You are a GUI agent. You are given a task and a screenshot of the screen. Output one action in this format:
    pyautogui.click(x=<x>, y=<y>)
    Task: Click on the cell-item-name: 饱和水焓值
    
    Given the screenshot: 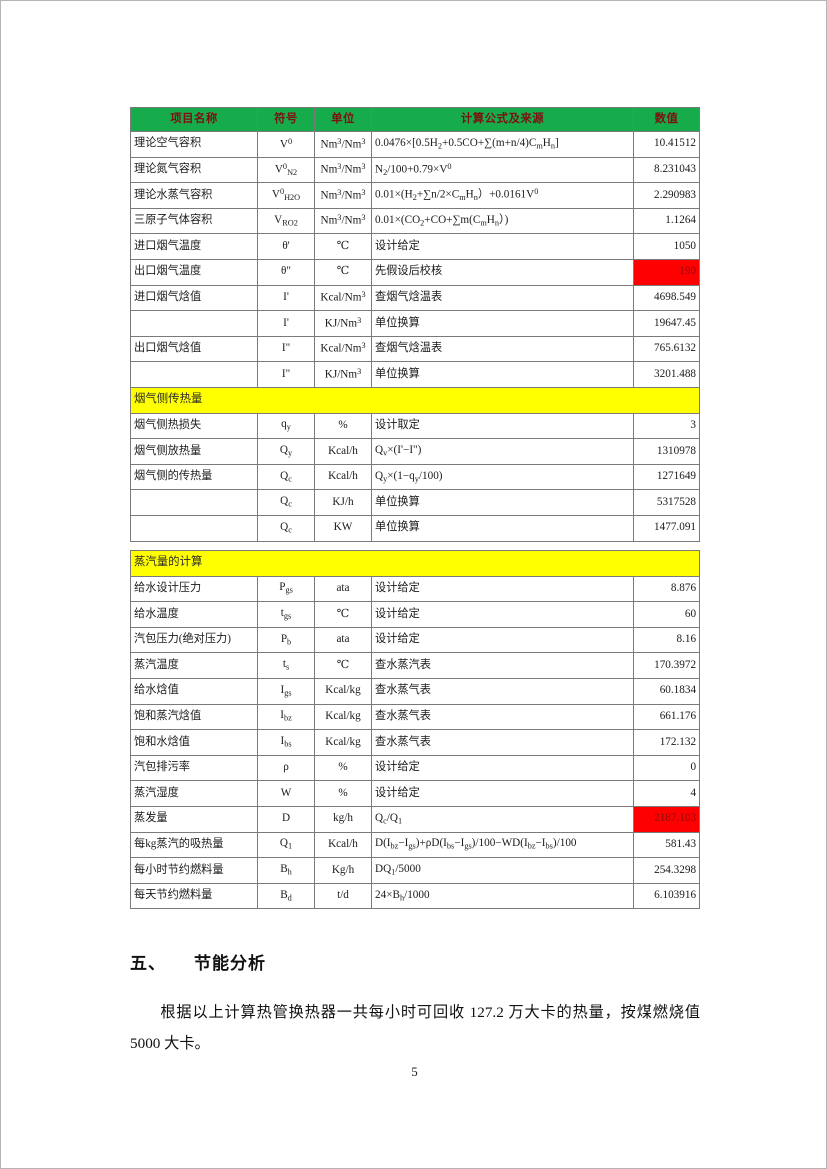 What is the action you would take?
    pyautogui.click(x=194, y=742)
    